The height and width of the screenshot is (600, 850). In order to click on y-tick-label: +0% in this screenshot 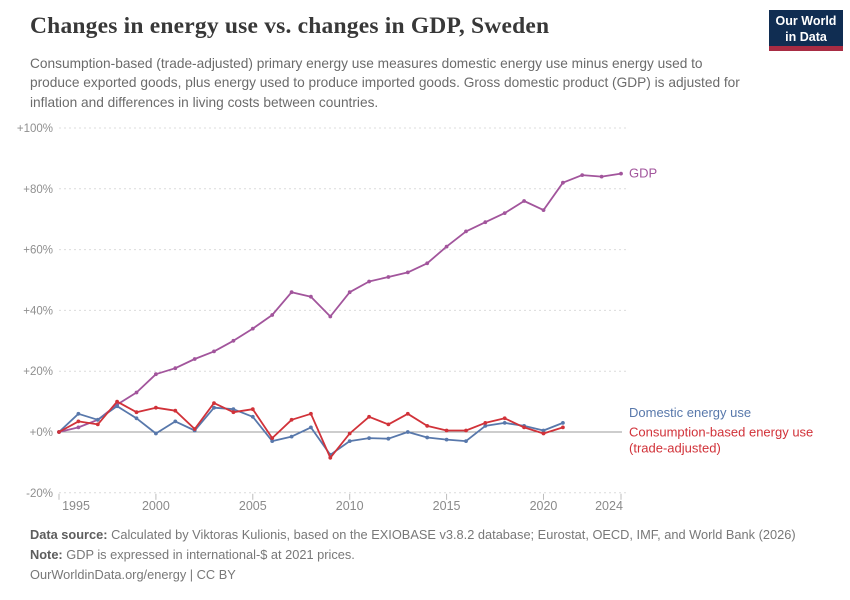, I will do `click(41, 433)`.